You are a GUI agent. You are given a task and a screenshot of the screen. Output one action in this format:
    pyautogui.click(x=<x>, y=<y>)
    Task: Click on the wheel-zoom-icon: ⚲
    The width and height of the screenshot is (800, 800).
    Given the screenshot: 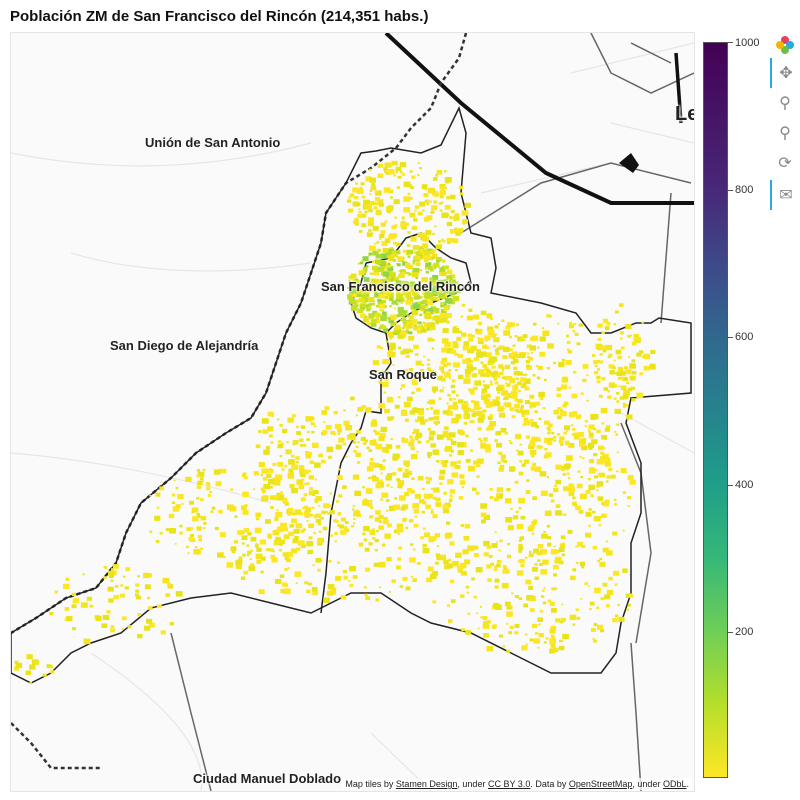 What is the action you would take?
    pyautogui.click(x=785, y=133)
    